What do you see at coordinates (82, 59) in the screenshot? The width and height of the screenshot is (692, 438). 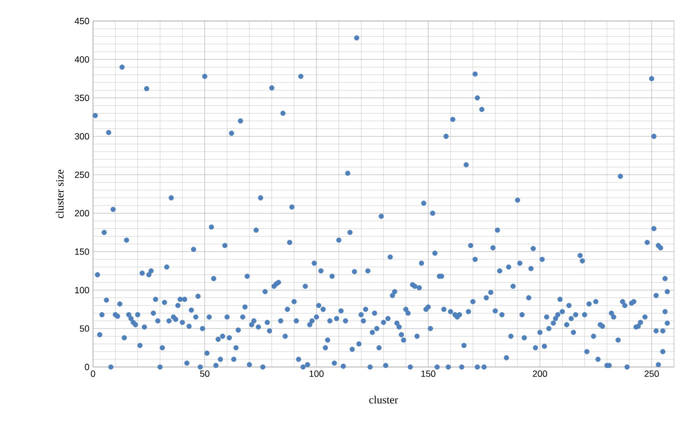 I see `y-tick-label: 400` at bounding box center [82, 59].